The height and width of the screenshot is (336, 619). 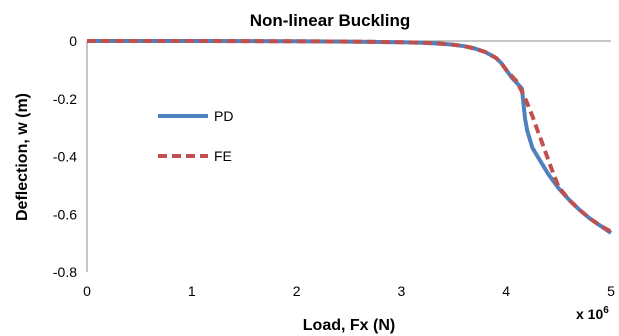 What do you see at coordinates (506, 291) in the screenshot?
I see `x-tick-label: 4` at bounding box center [506, 291].